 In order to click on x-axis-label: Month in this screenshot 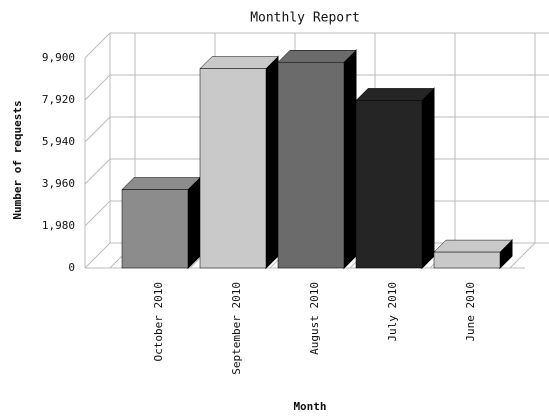, I will do `click(309, 406)`.